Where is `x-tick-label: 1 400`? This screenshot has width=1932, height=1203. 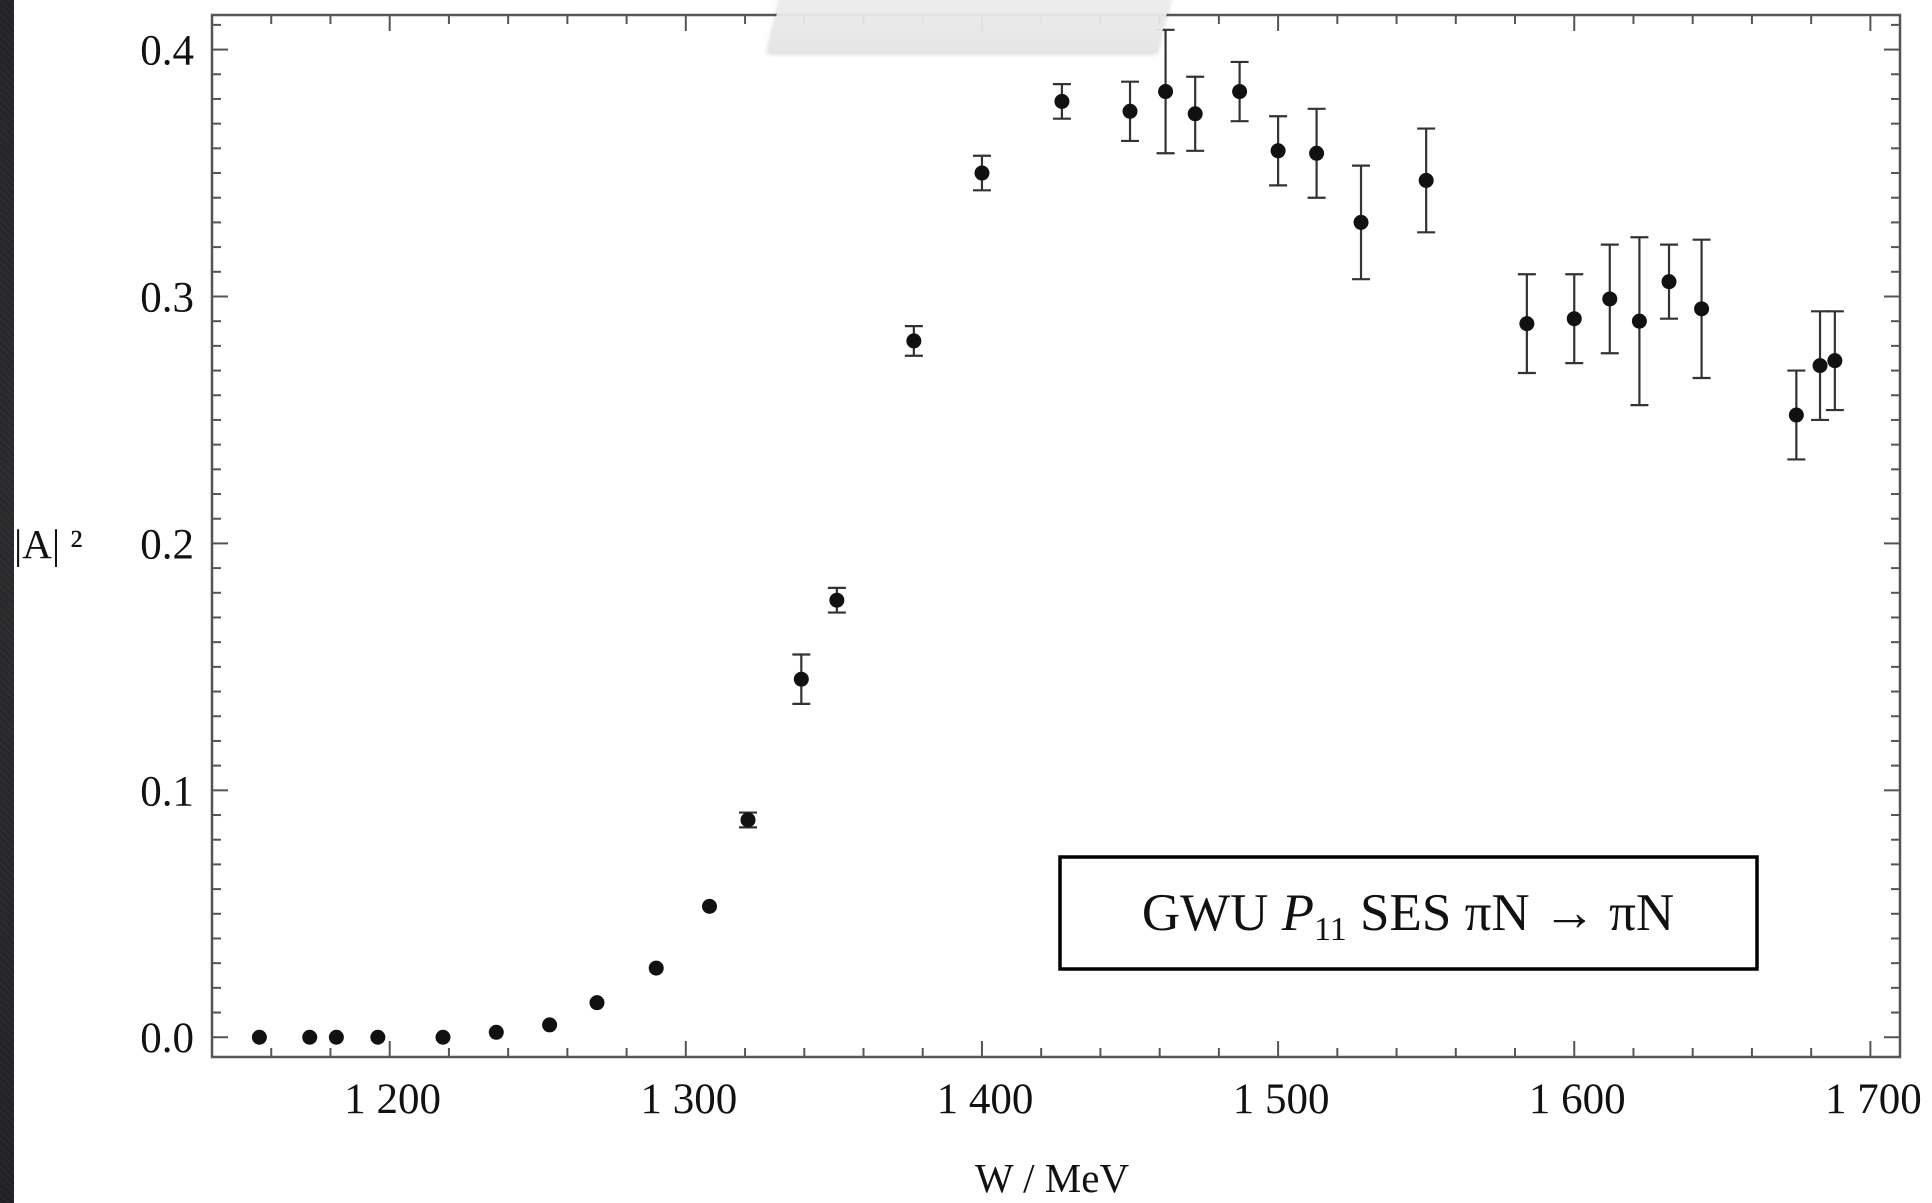
x-tick-label: 1 400 is located at coordinates (985, 1099).